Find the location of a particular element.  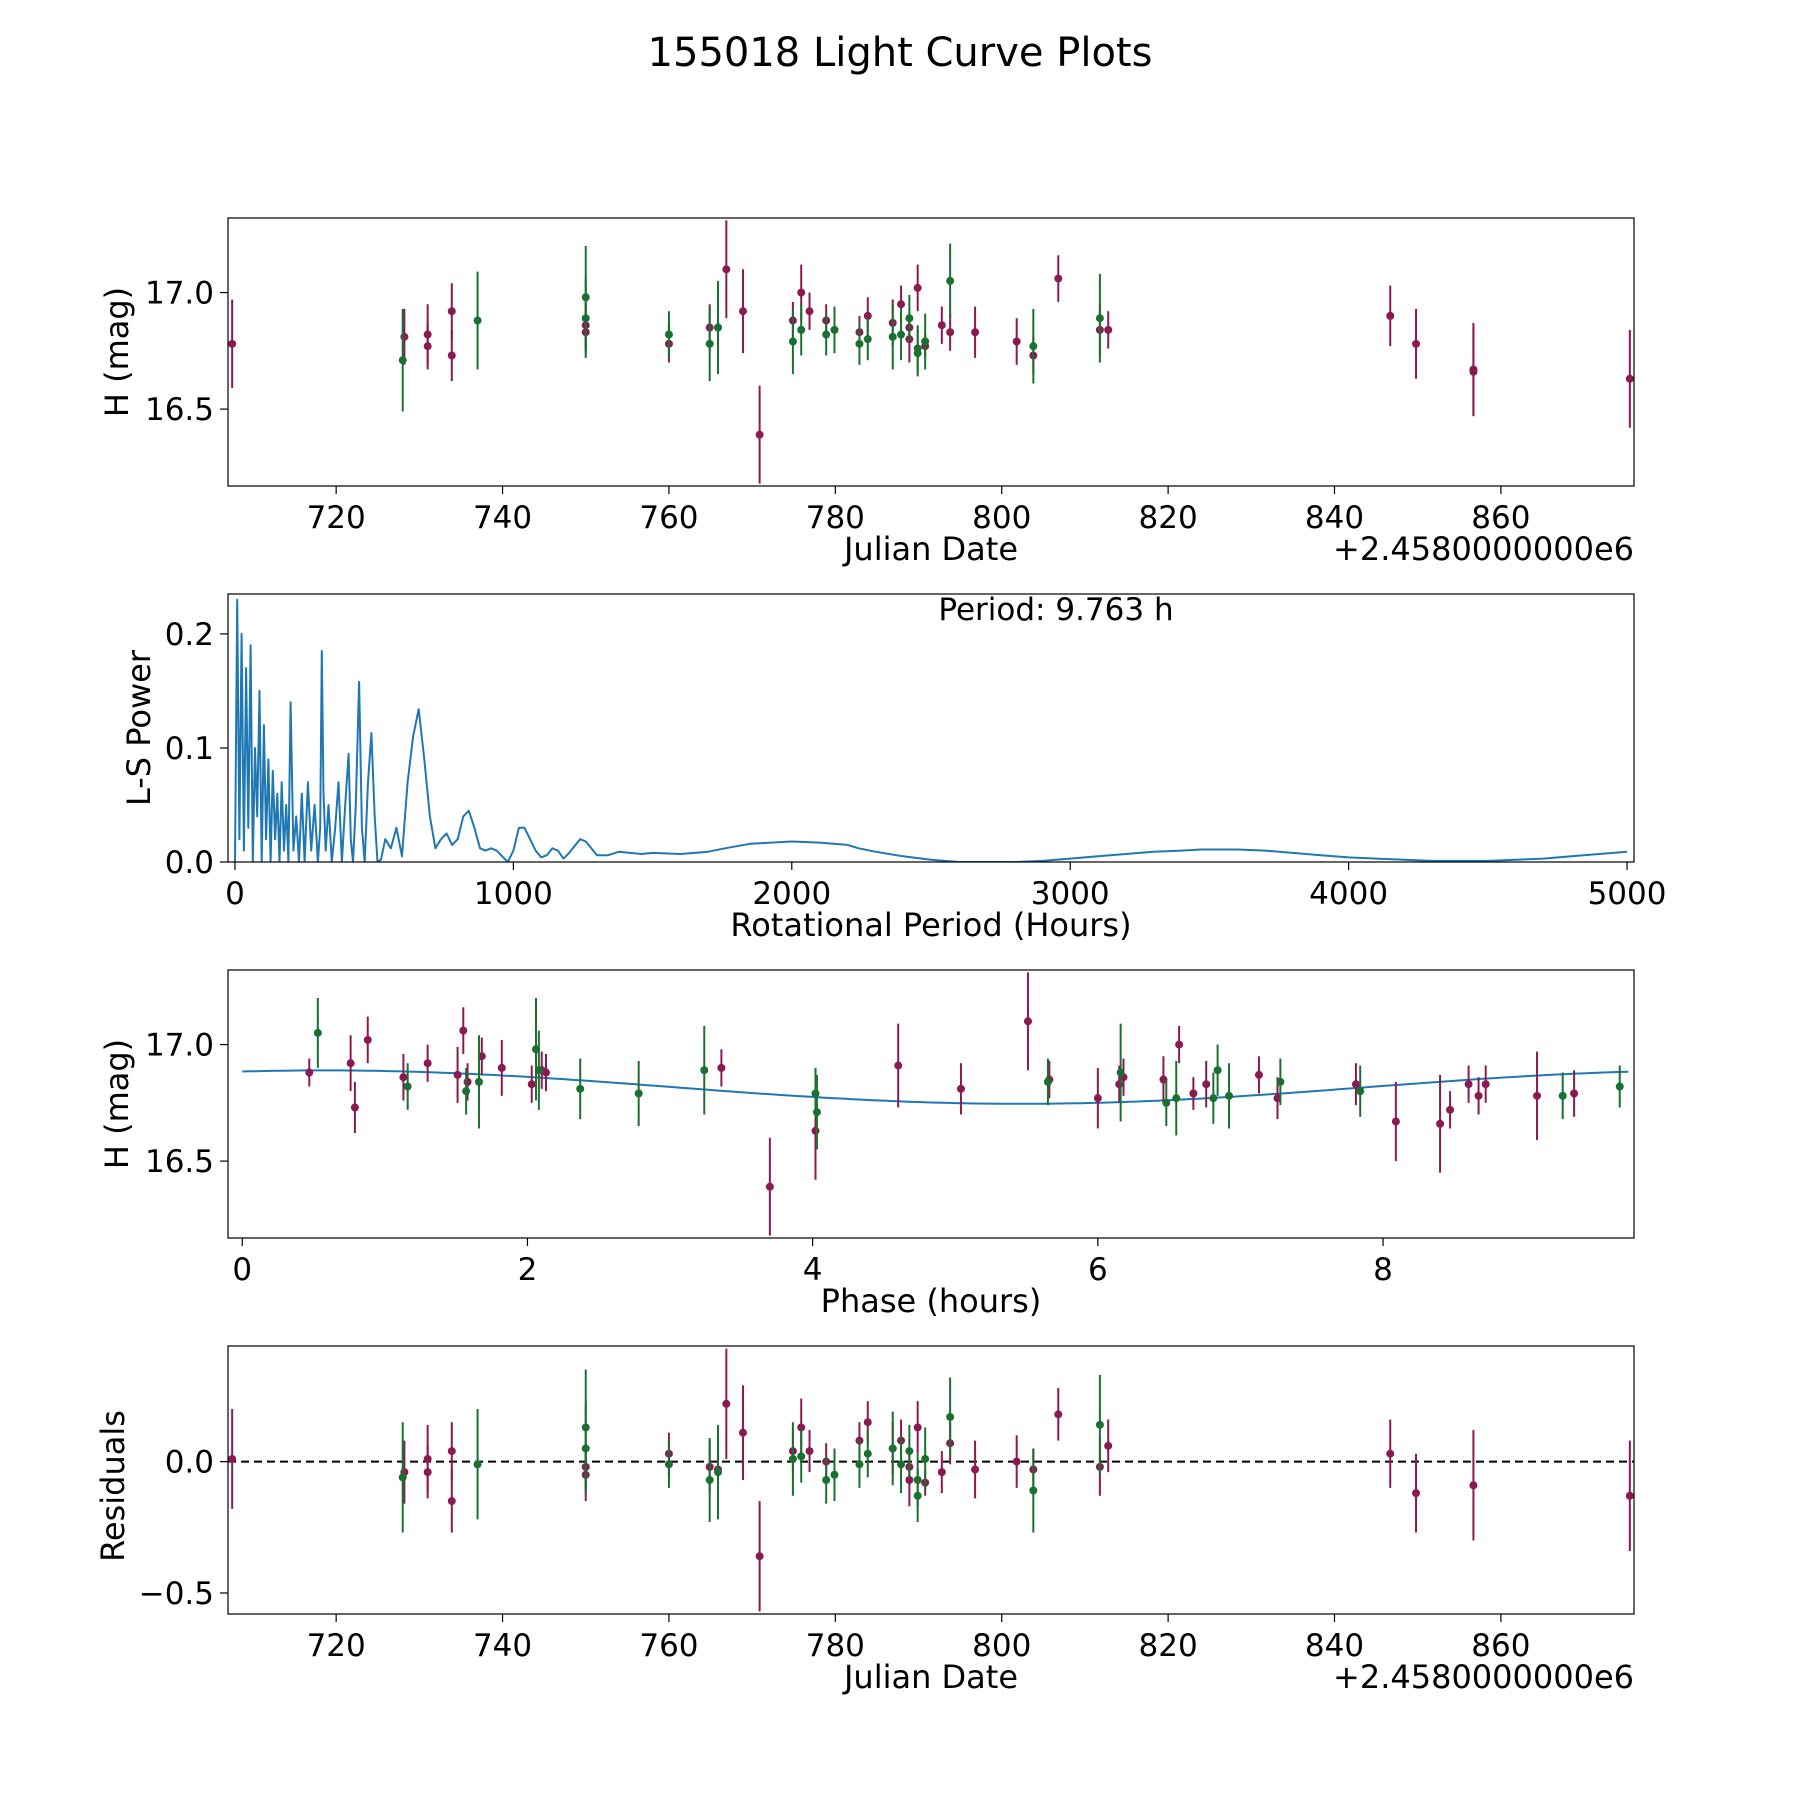

x-tick-label: 8 is located at coordinates (1383, 1270).